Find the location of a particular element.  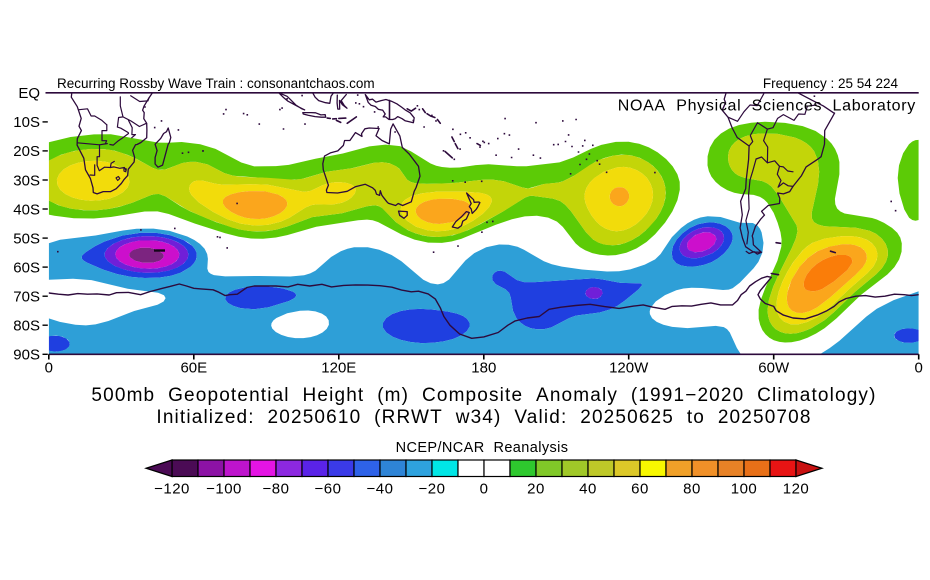

svg-text: −60 is located at coordinates (328, 489).